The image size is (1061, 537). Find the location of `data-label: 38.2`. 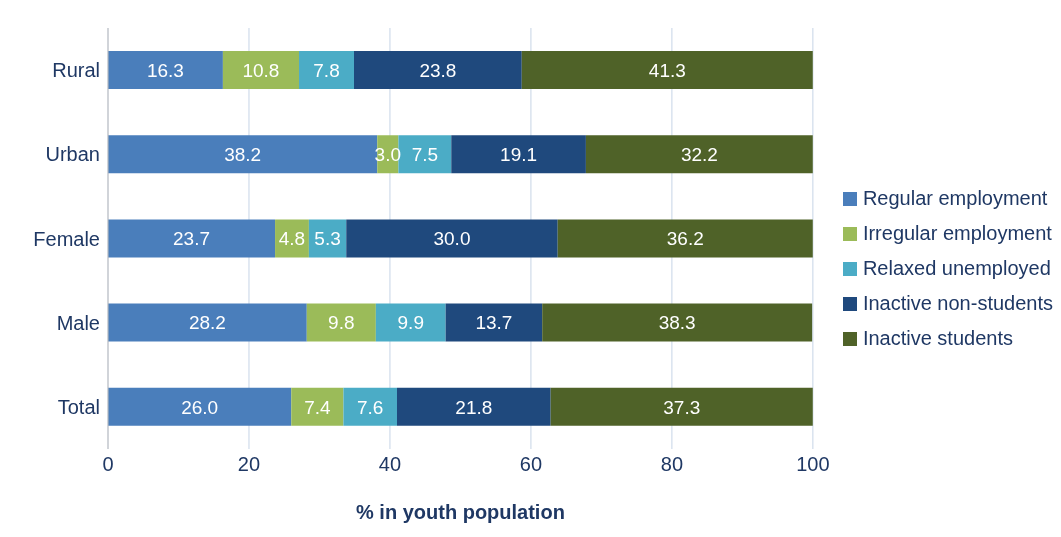

data-label: 38.2 is located at coordinates (243, 154).